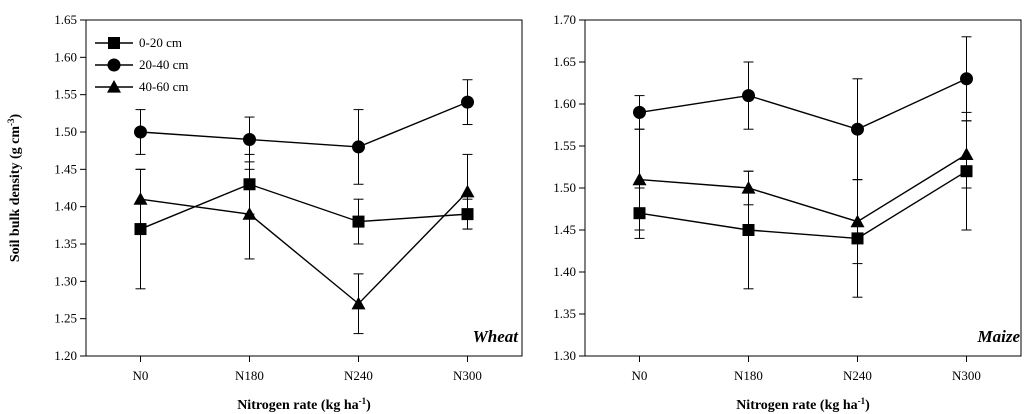 The width and height of the screenshot is (1025, 414). I want to click on legend: 0-20 cm 20-40 cm 40-60 cm, so click(141, 64).